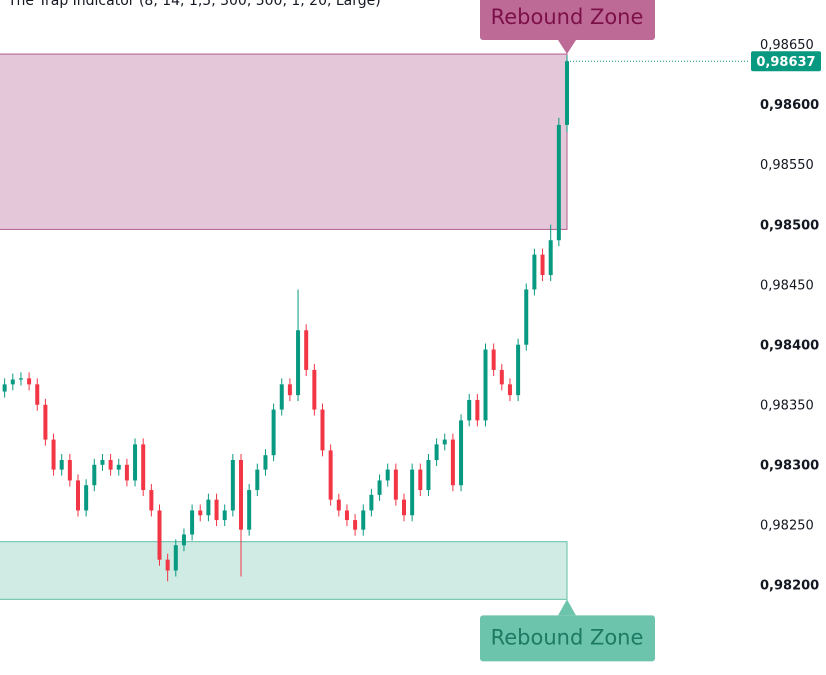 The height and width of the screenshot is (675, 826). What do you see at coordinates (789, 586) in the screenshot?
I see `y-tick-label: 0,98200` at bounding box center [789, 586].